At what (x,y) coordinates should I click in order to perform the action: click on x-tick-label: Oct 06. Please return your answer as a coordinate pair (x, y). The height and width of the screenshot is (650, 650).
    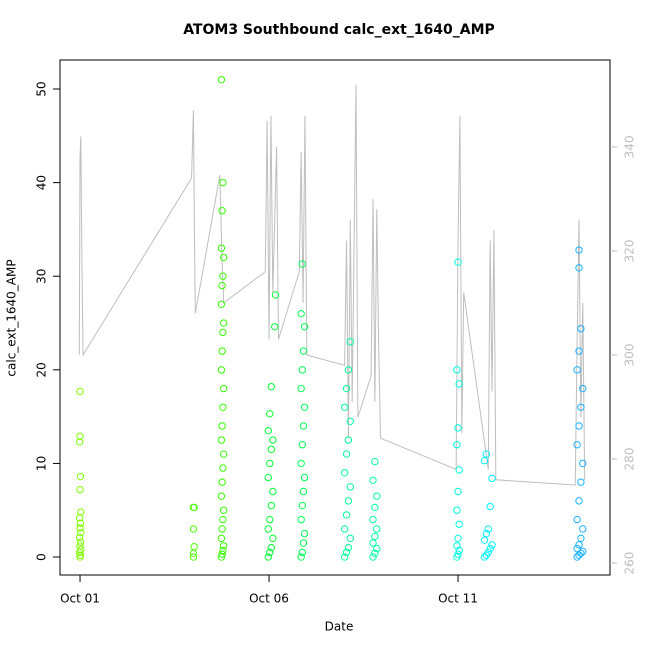
    Looking at the image, I should click on (269, 599).